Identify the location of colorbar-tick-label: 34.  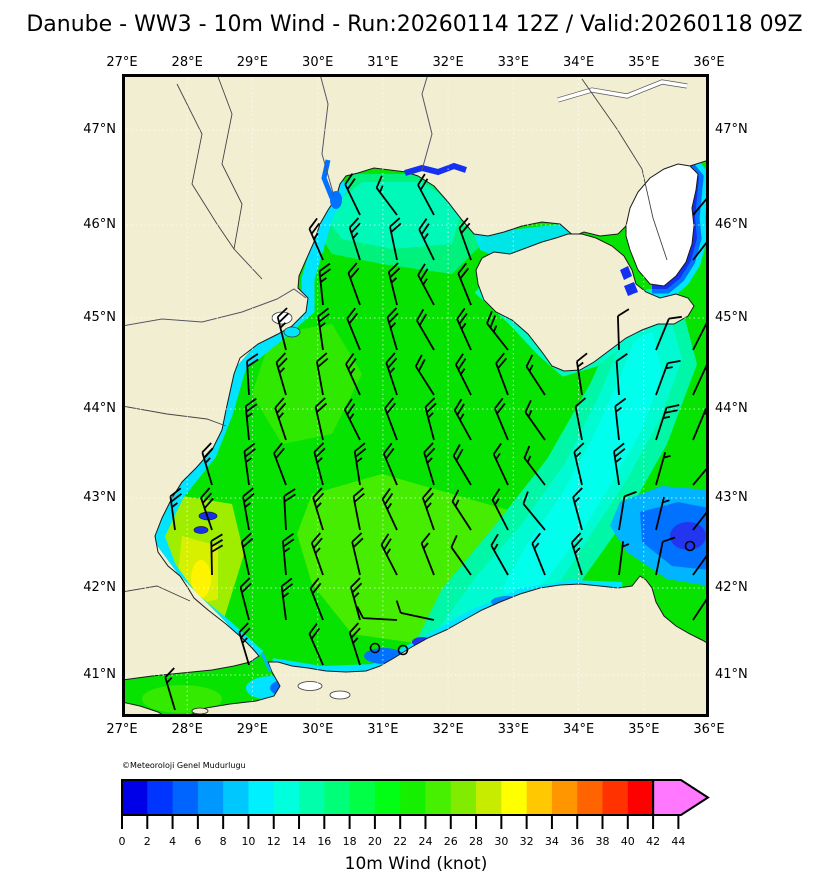
(552, 841).